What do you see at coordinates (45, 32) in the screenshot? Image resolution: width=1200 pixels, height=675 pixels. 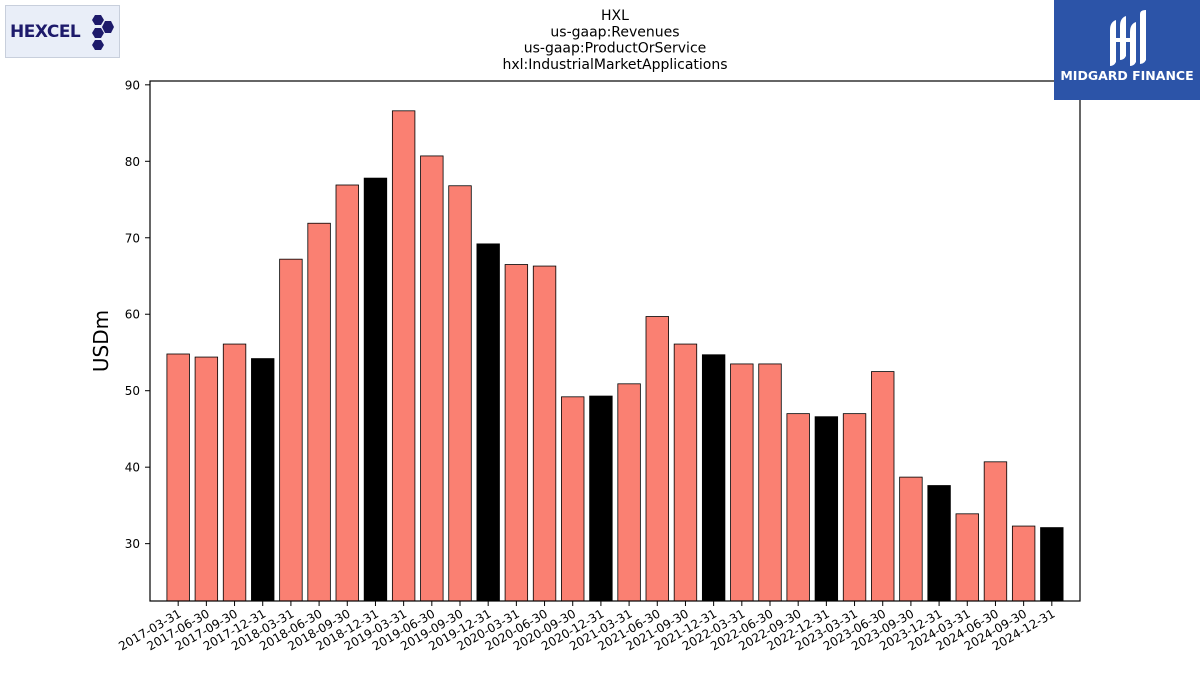 I see `hexcel-logo-text: HEXCEL` at bounding box center [45, 32].